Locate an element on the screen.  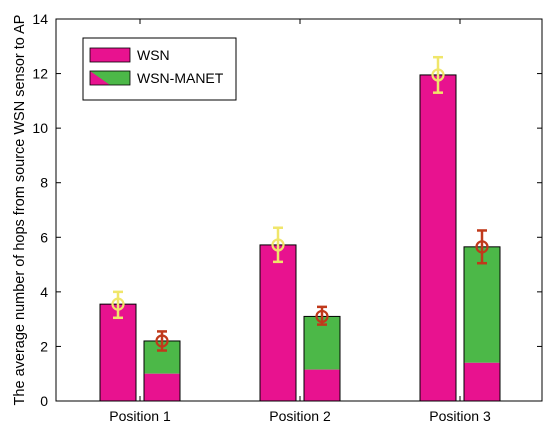
y-tick-label: 12 is located at coordinates (40, 74).